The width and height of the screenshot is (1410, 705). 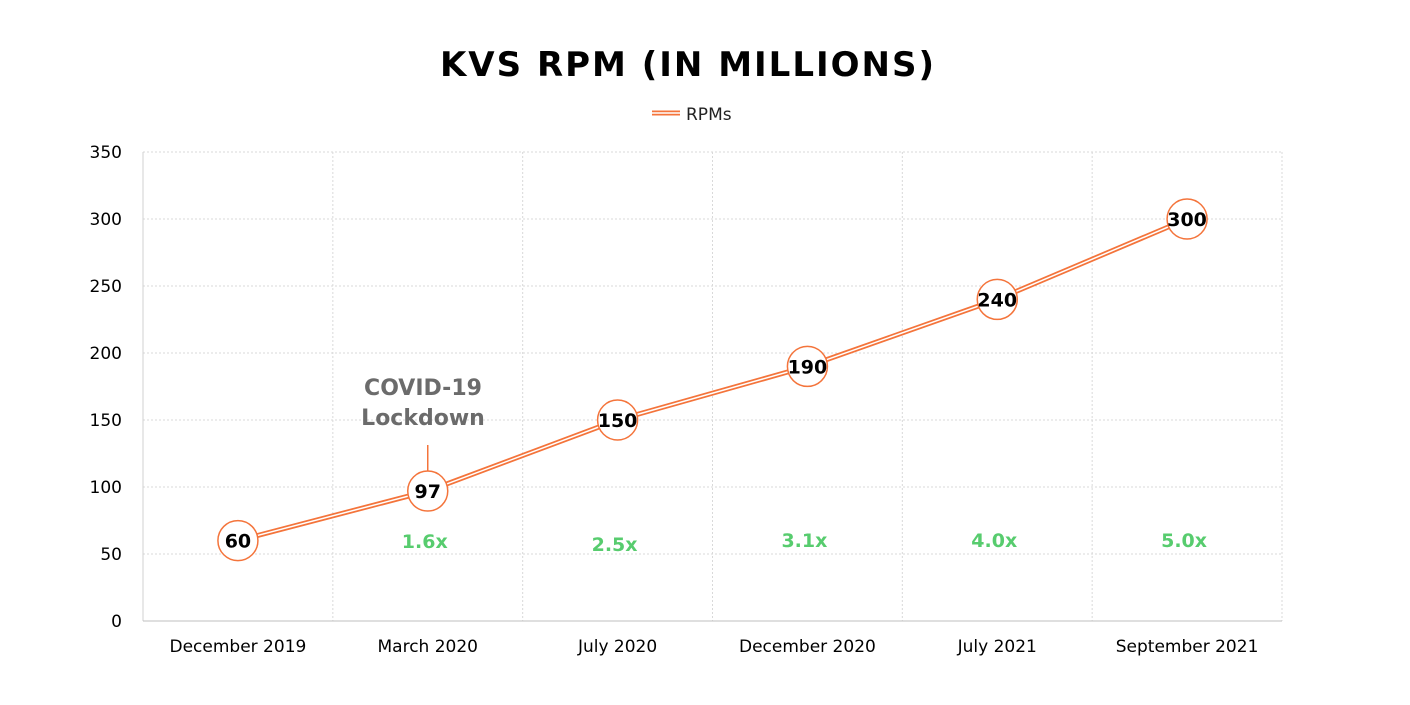 What do you see at coordinates (688, 65) in the screenshot?
I see `chart-title: KVS RPM (IN MILLIONS)` at bounding box center [688, 65].